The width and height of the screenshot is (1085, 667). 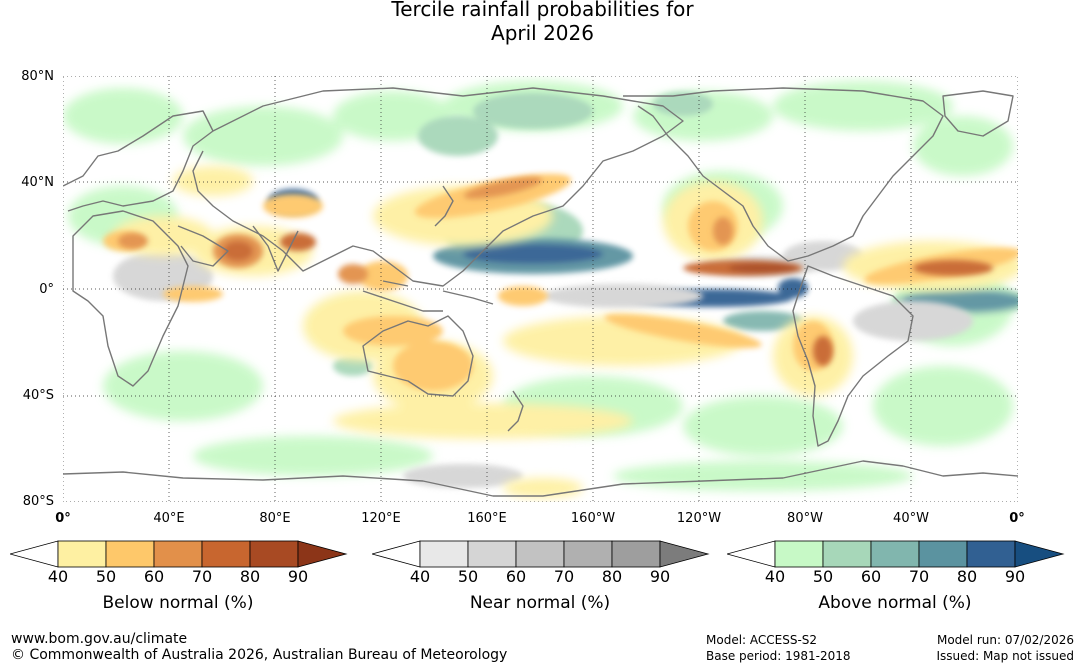 I want to click on lon-label-0-east: 0°, so click(x=1017, y=518).